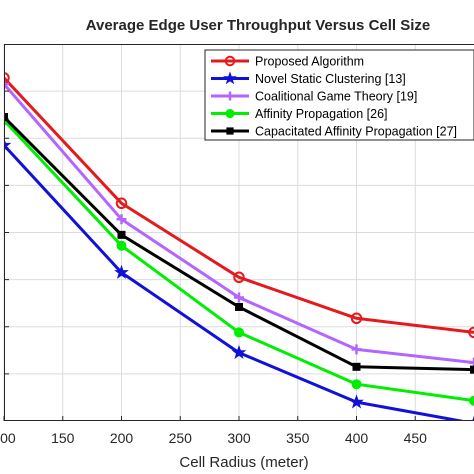  What do you see at coordinates (357, 438) in the screenshot?
I see `x-tick-label: 400` at bounding box center [357, 438].